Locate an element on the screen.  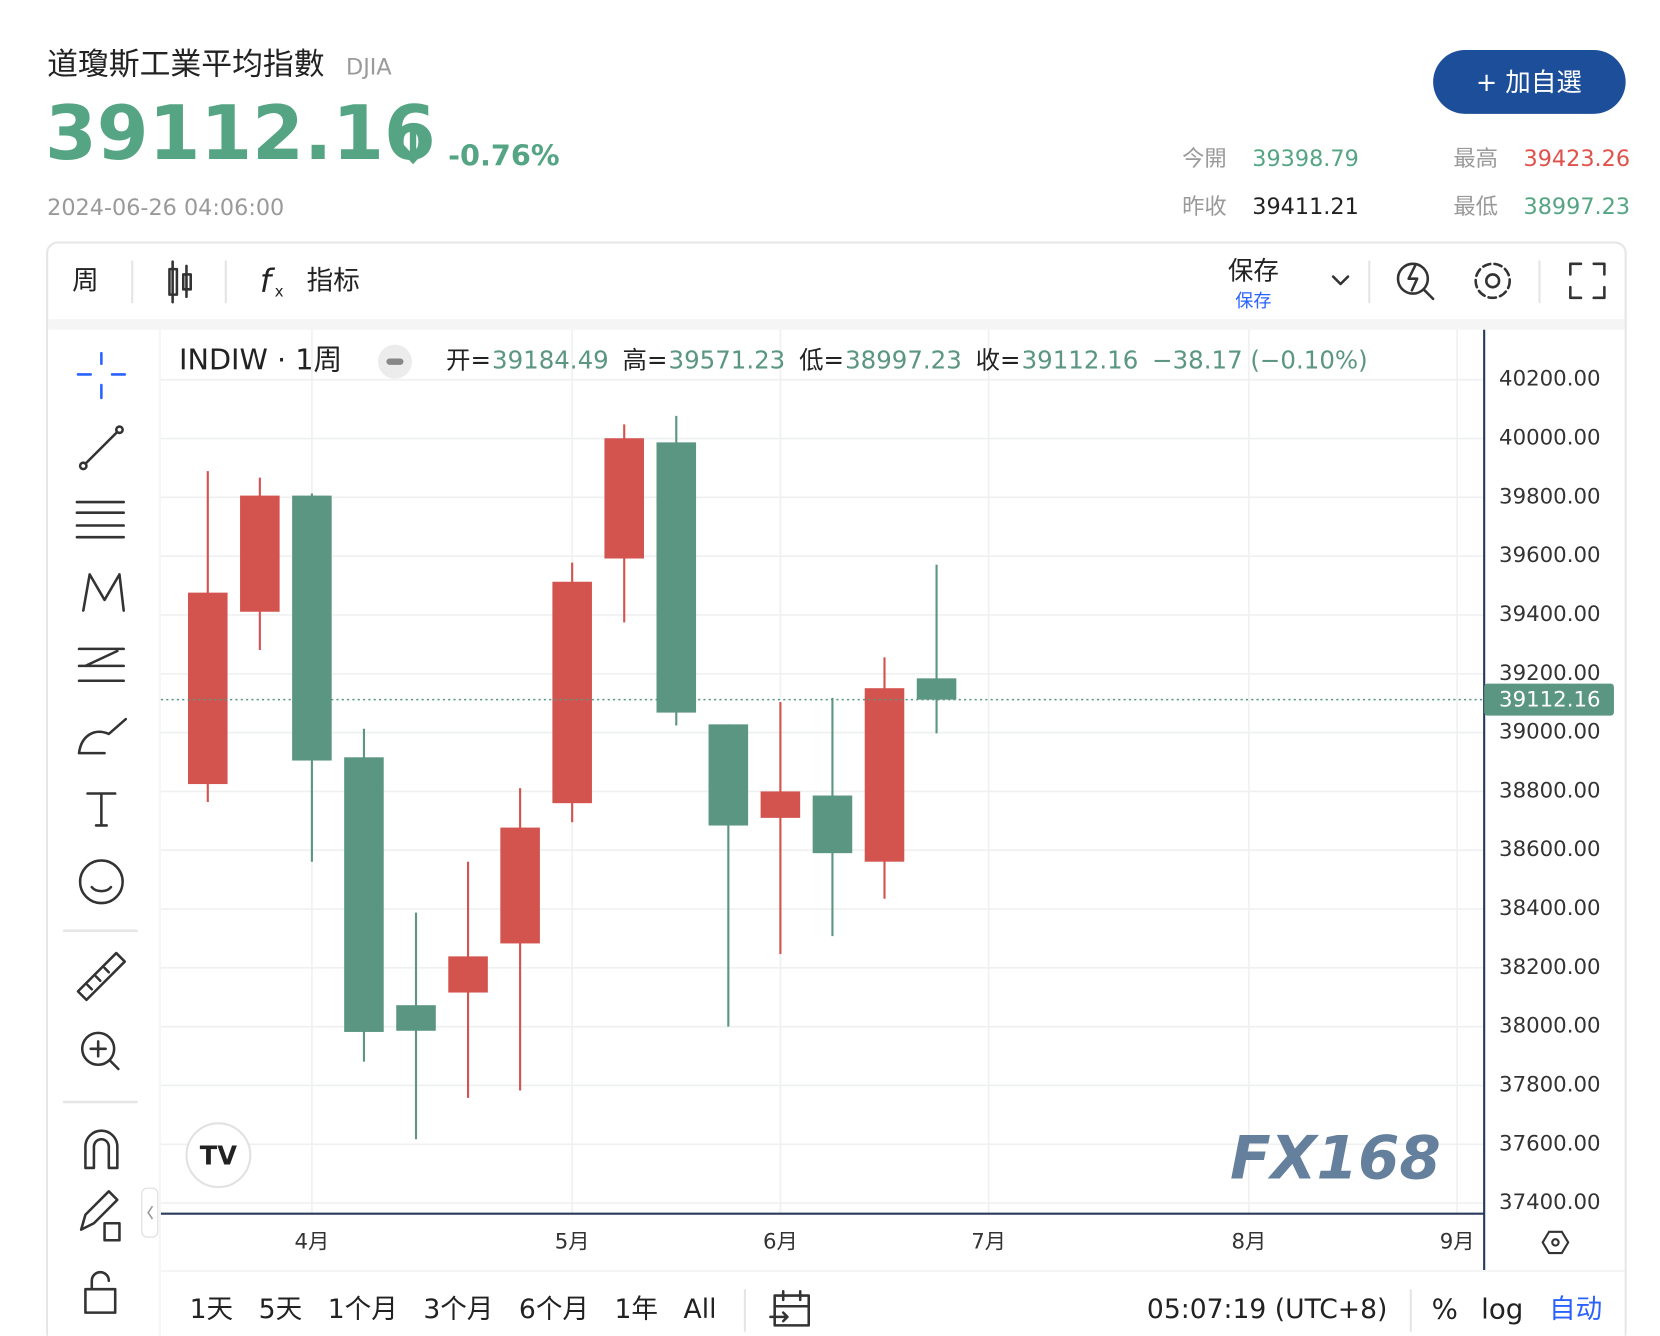
legend-label: 低= is located at coordinates (821, 360).